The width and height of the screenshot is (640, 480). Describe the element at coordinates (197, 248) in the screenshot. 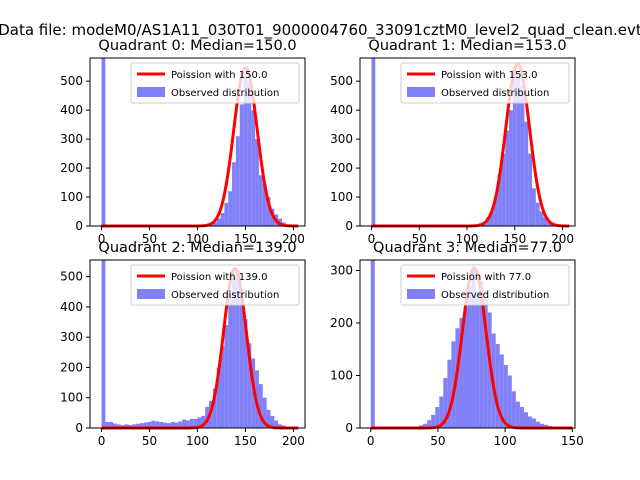

I see `panel-title: Quadrant 2: Median=139.0` at that location.